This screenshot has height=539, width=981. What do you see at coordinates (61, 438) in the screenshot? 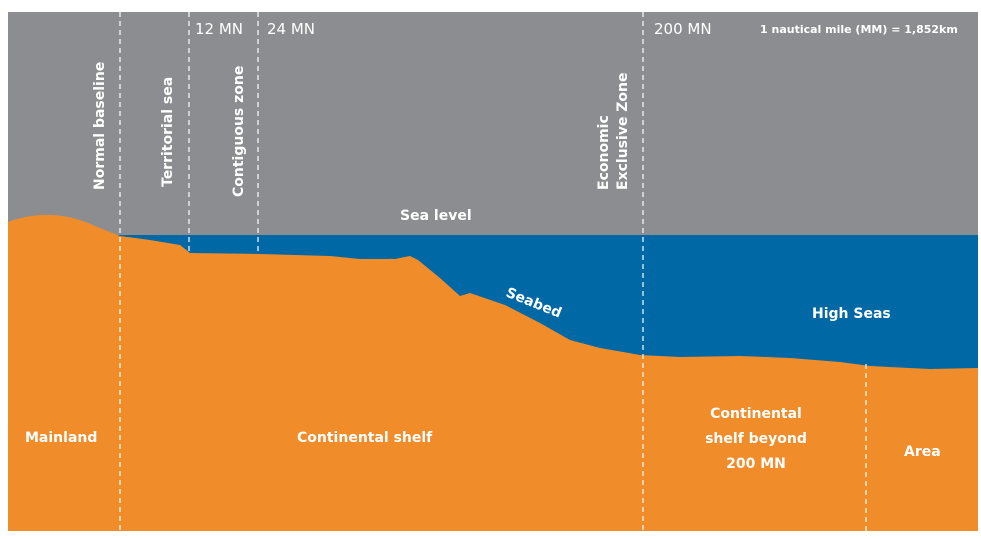
I see `mainland-label: Mainland` at bounding box center [61, 438].